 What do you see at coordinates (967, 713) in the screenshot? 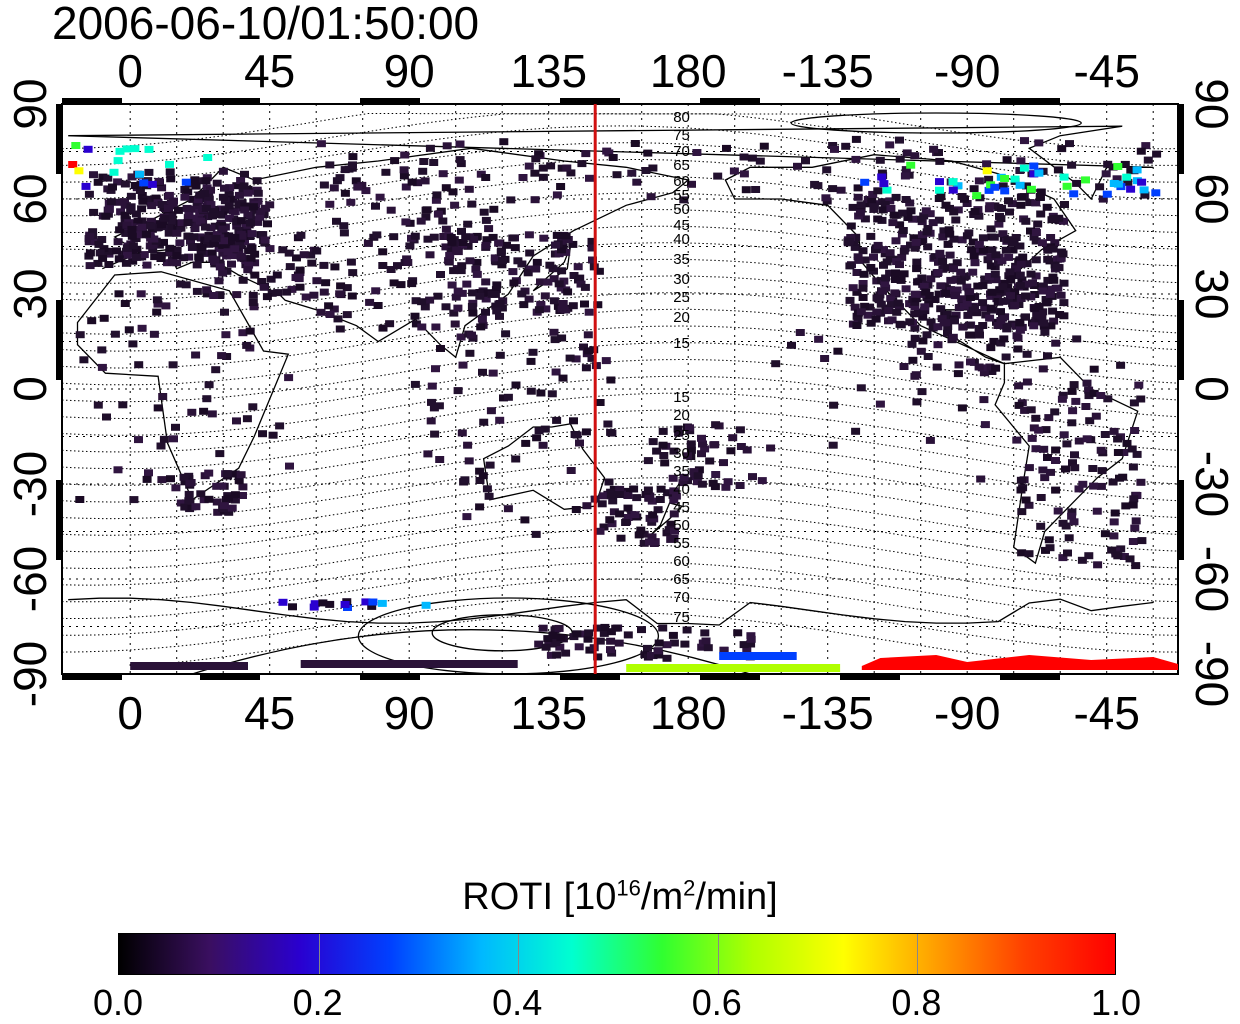
I see `bottom-lon-tick-label: -90` at bounding box center [967, 713].